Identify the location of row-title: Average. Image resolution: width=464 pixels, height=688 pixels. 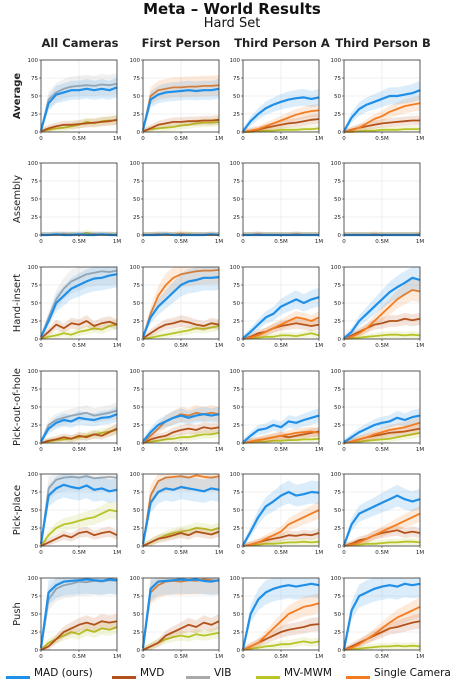
(17, 96).